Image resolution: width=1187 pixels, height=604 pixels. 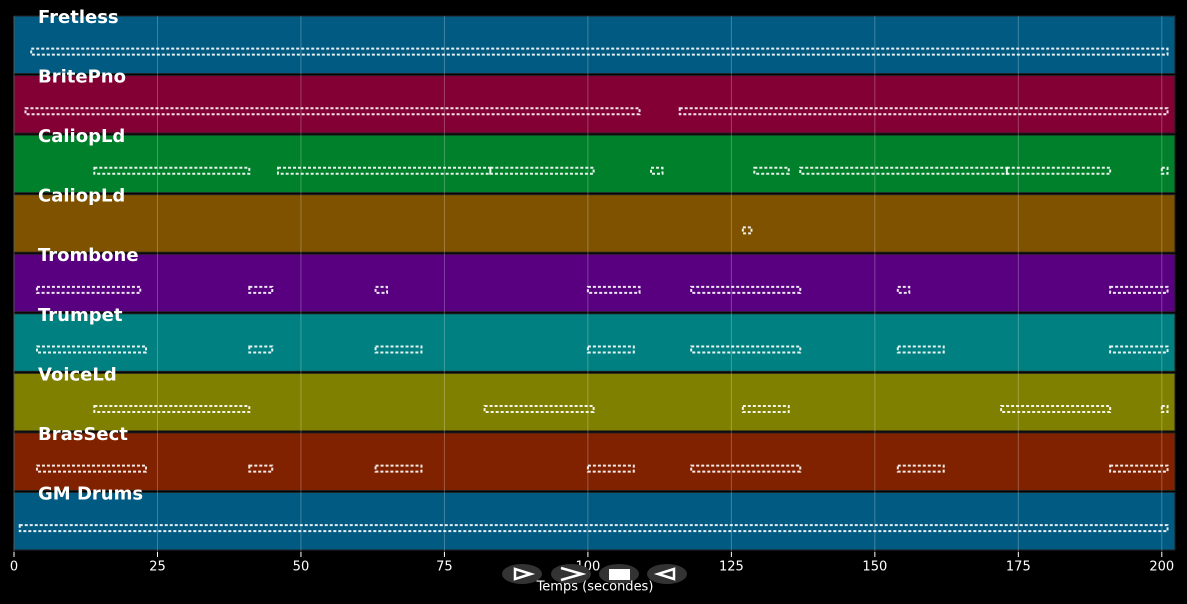 What do you see at coordinates (874, 567) in the screenshot?
I see `x-tick-label: 150` at bounding box center [874, 567].